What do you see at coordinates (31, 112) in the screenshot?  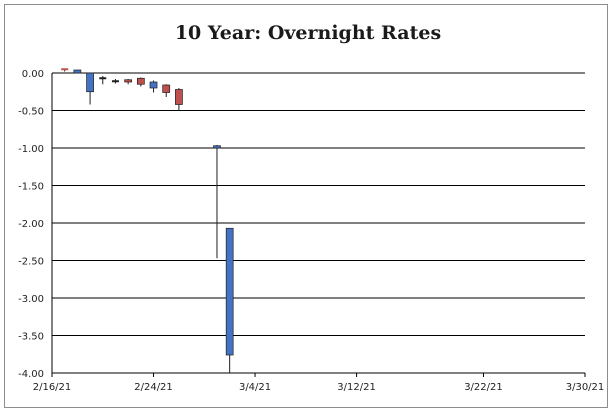 I see `y-tick-label: -0.50` at bounding box center [31, 112].